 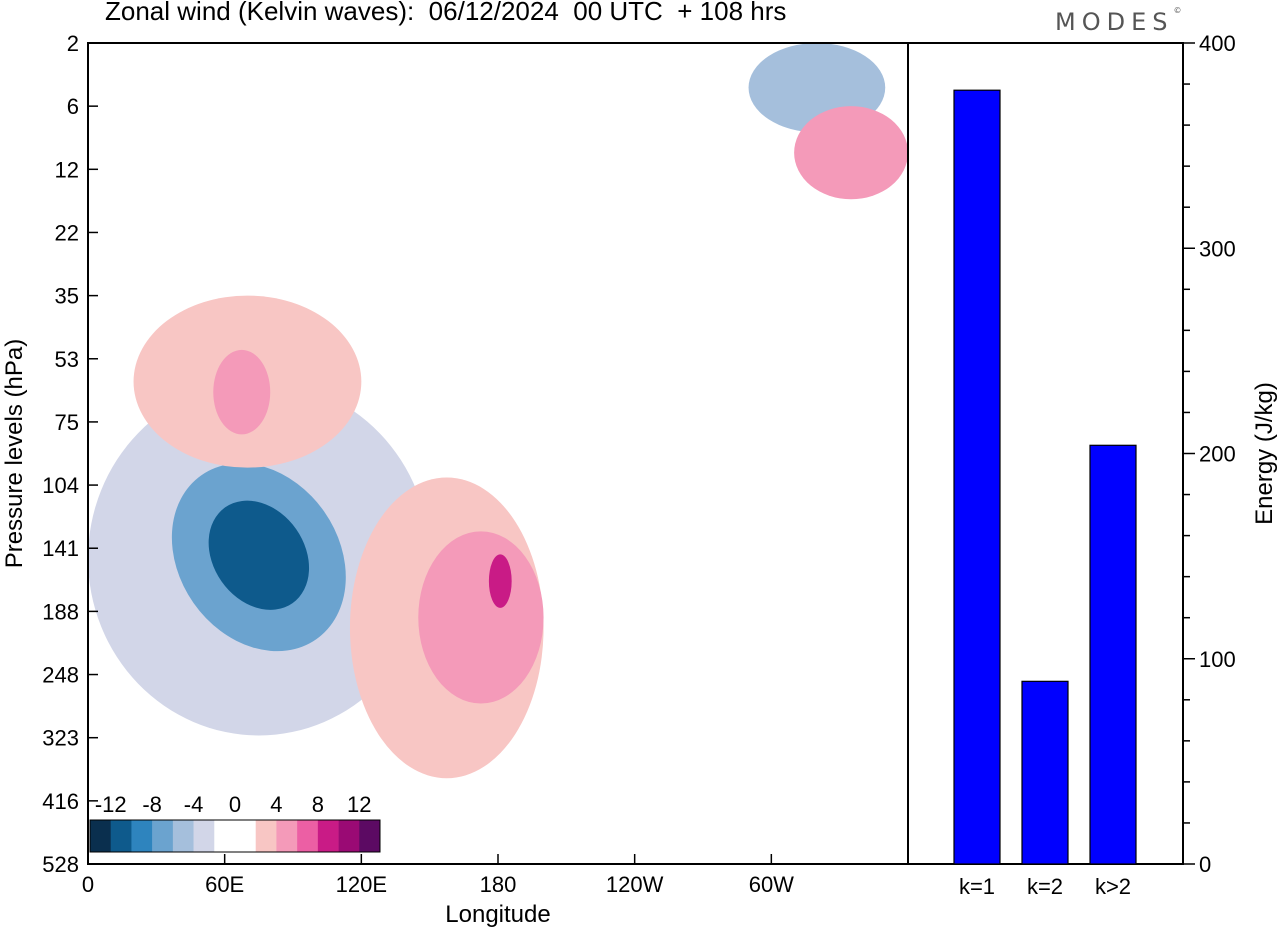 I want to click on y-tick-label: 323, so click(x=60, y=738).